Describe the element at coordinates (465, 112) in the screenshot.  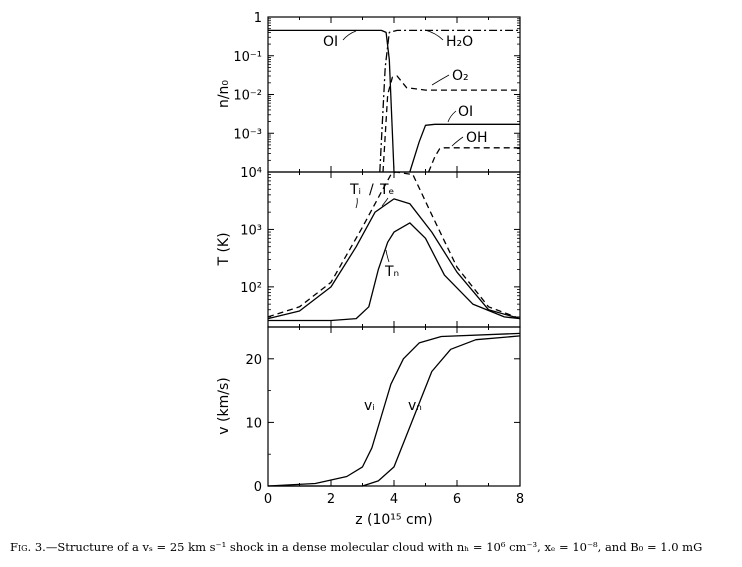
I see `label-oi-lower: OI` at that location.